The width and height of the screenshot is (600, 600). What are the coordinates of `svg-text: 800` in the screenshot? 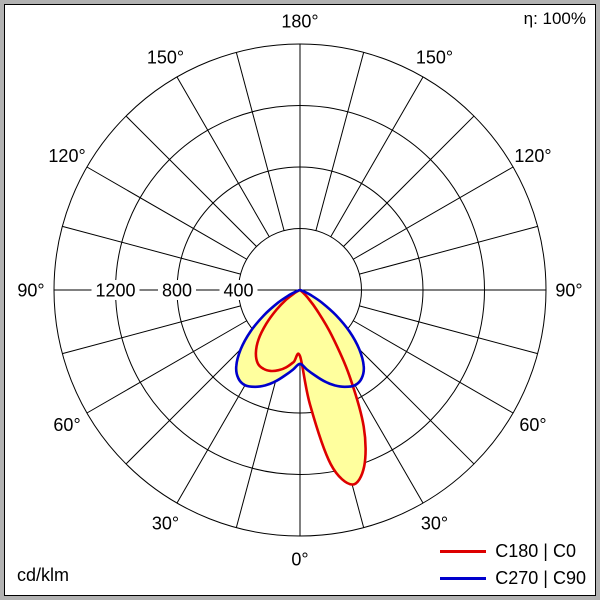 It's located at (177, 290).